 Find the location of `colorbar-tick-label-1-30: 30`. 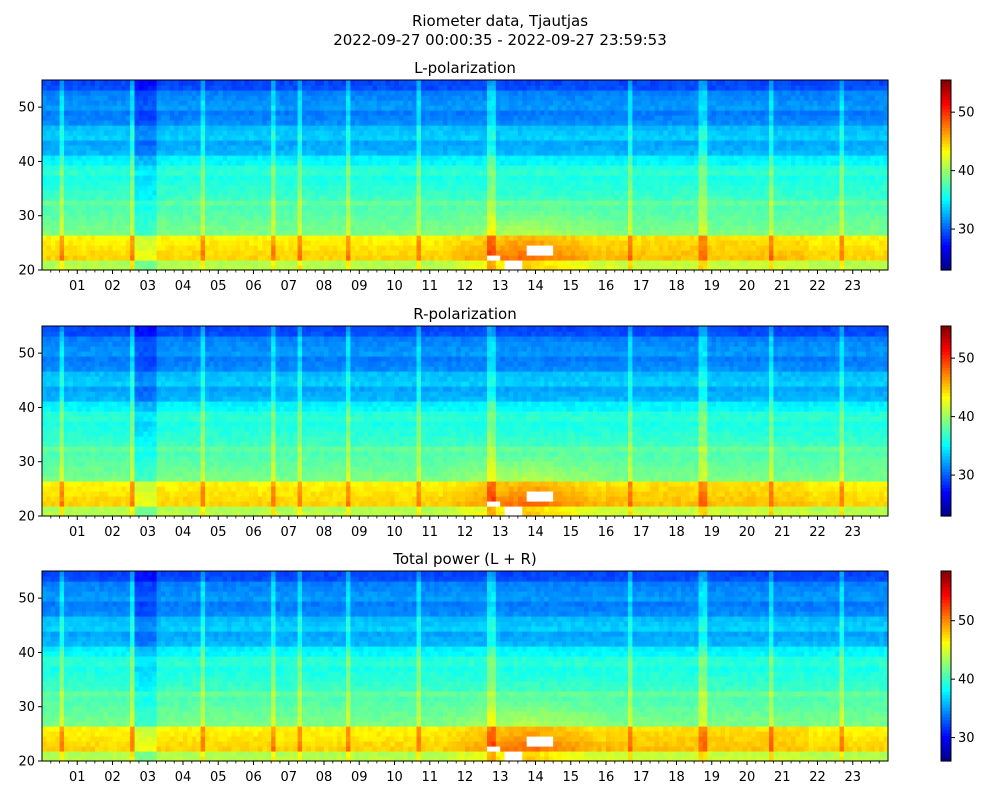

colorbar-tick-label-1-30: 30 is located at coordinates (966, 230).